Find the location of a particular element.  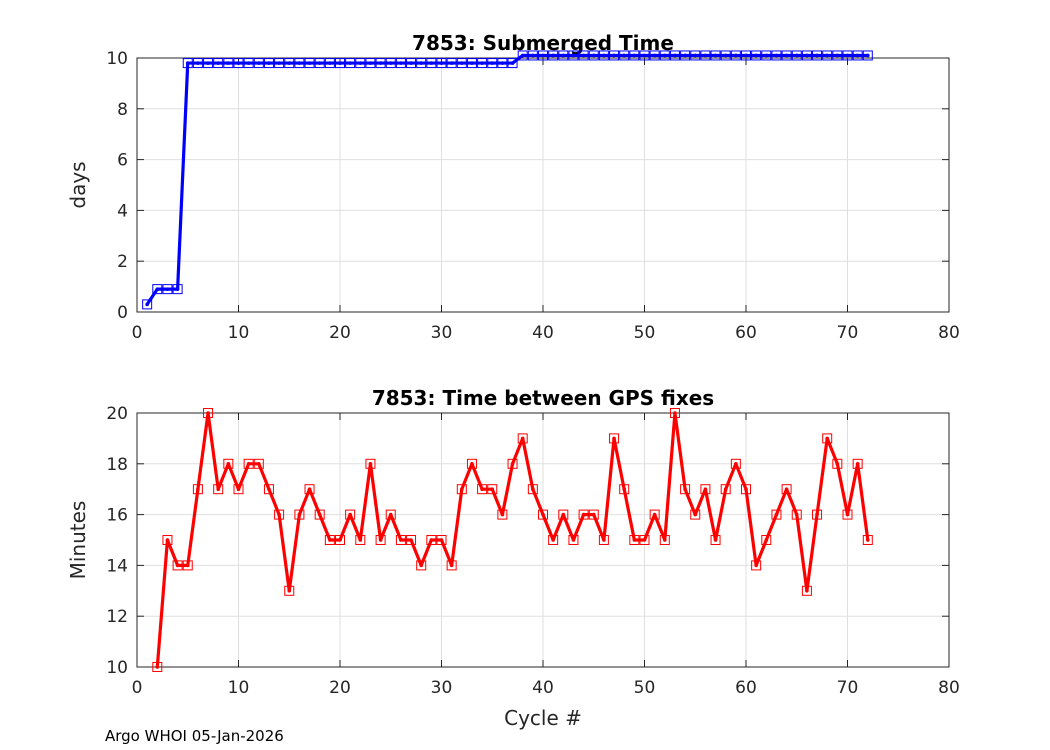

x-tick-label: 20 is located at coordinates (340, 688).